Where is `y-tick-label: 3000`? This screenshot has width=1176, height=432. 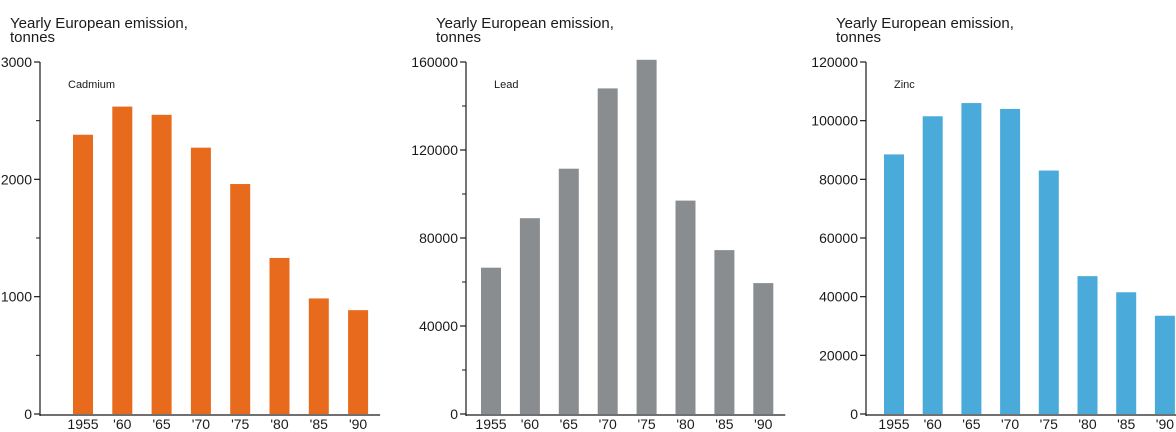 y-tick-label: 3000 is located at coordinates (16, 62).